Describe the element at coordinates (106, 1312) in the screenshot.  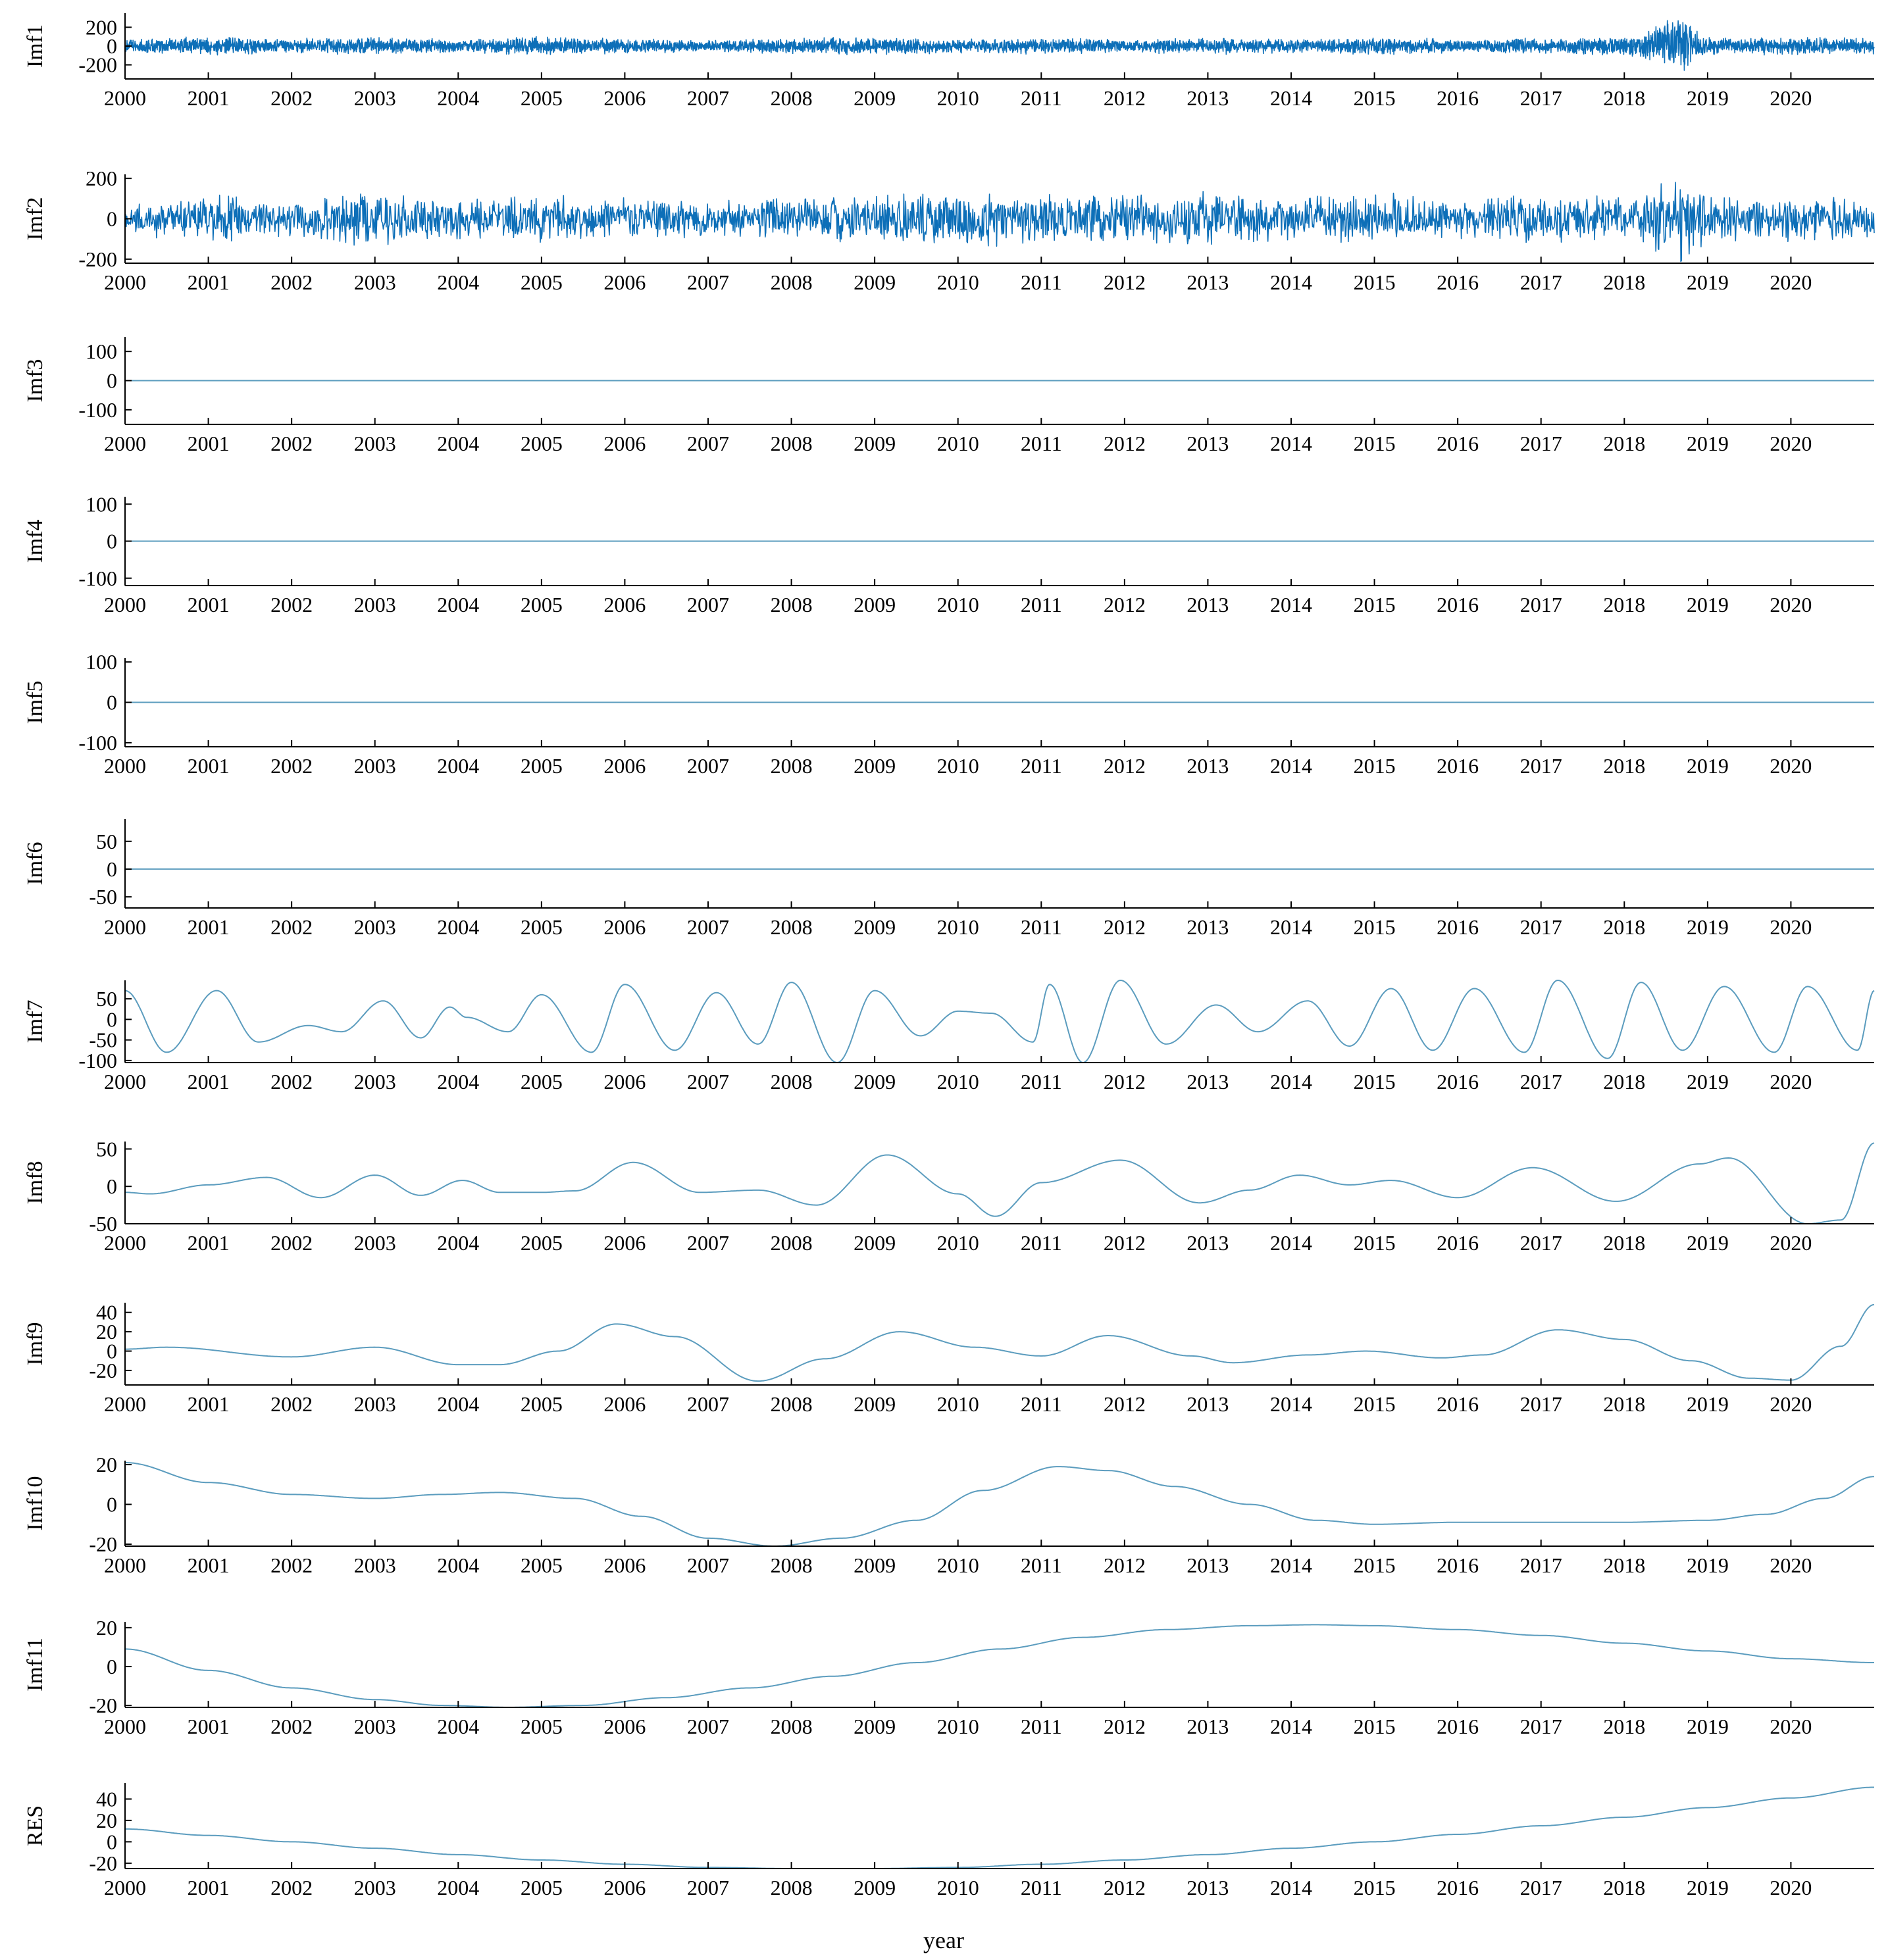
I see `y-tick-label: 40` at that location.